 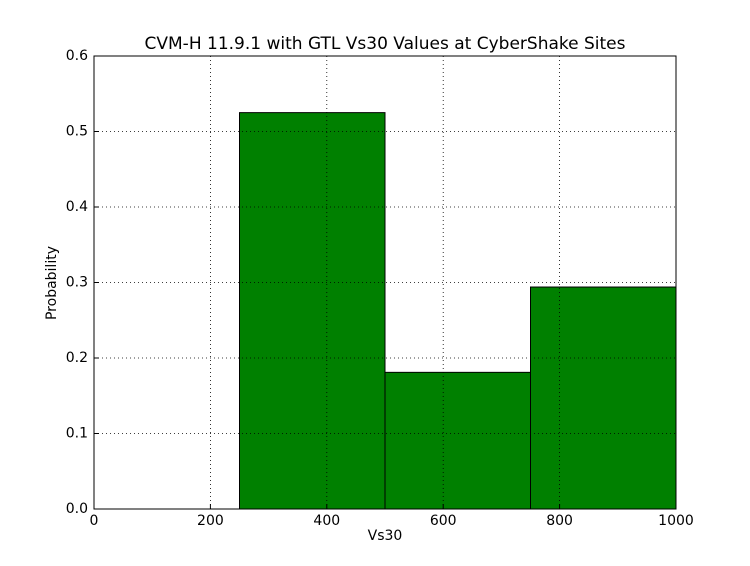 What do you see at coordinates (385, 536) in the screenshot?
I see `x-axis-label: Vs30` at bounding box center [385, 536].